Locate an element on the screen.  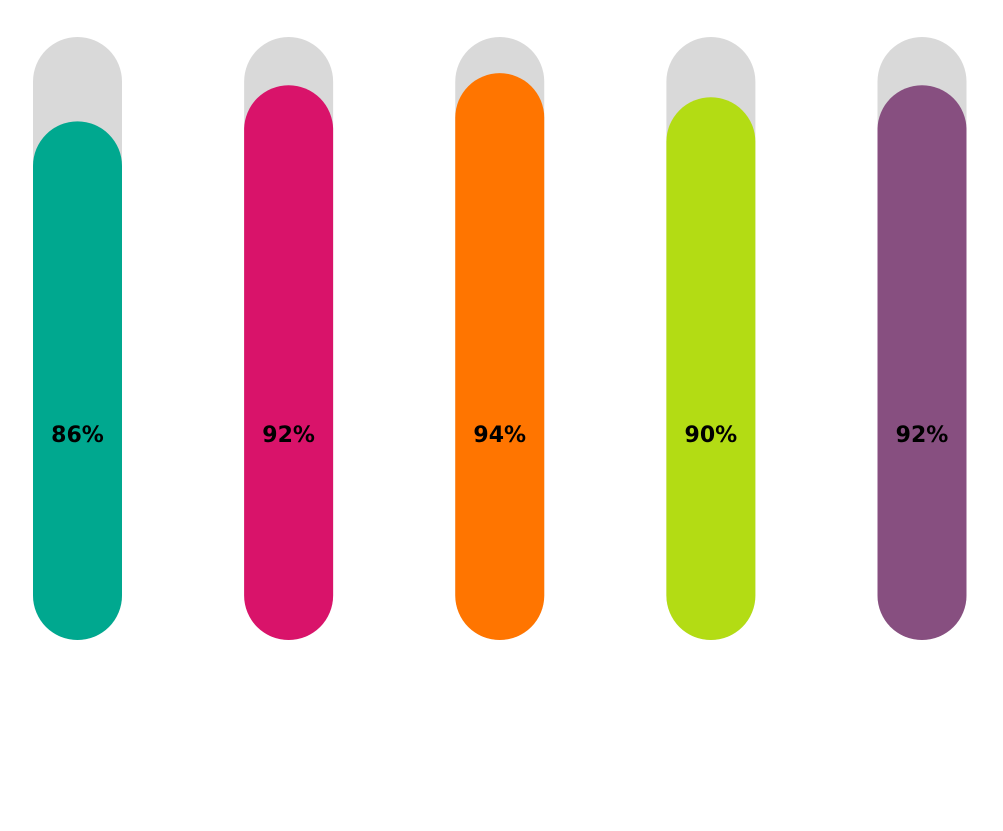
bar-group-3: 90% is located at coordinates (711, 339).